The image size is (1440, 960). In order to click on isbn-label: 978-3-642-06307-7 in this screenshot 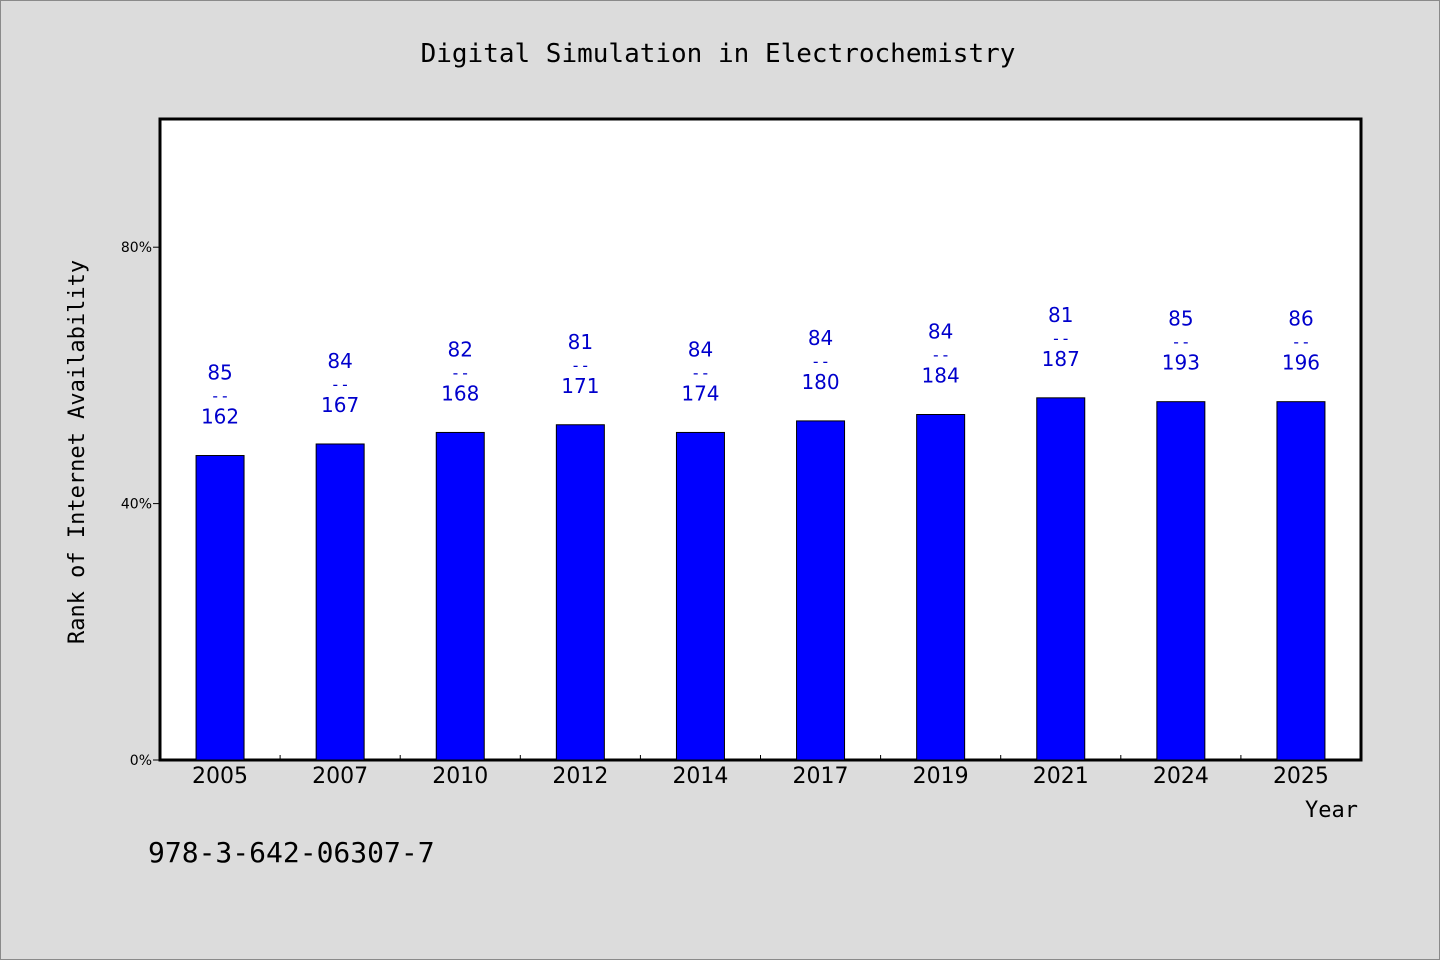, I will do `click(291, 852)`.